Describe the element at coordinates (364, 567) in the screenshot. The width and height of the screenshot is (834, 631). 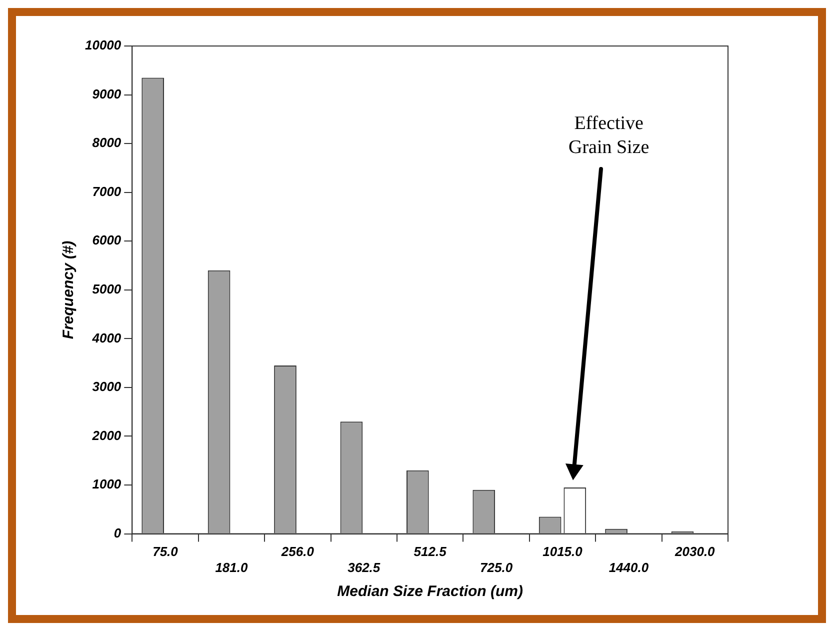
I see `x-tick-label: 362.5` at that location.